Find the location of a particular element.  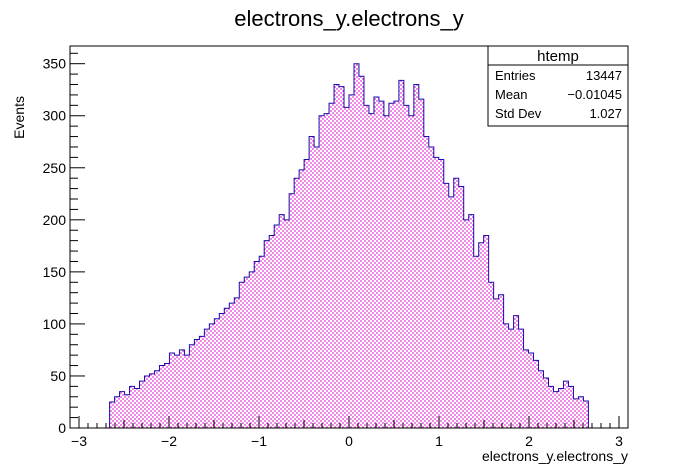

x-tick-label: 1 is located at coordinates (439, 441).